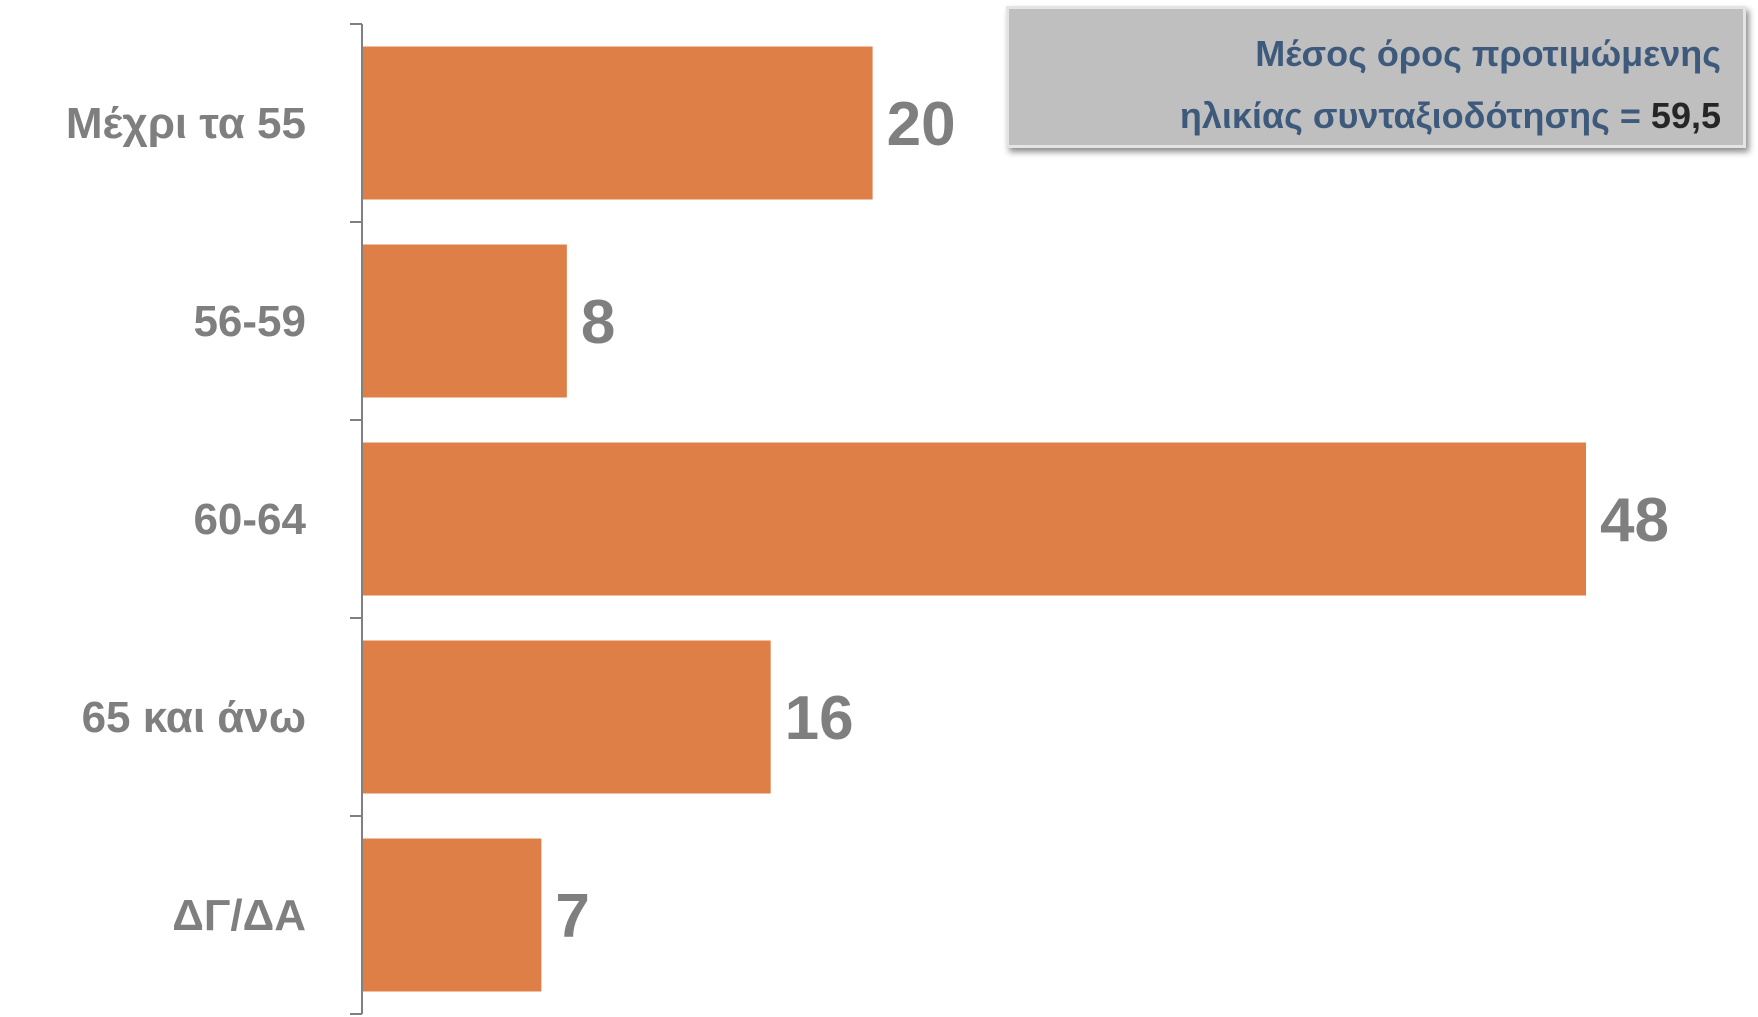 This screenshot has width=1758, height=1017. Describe the element at coordinates (819, 718) in the screenshot. I see `value-label: 16` at that location.